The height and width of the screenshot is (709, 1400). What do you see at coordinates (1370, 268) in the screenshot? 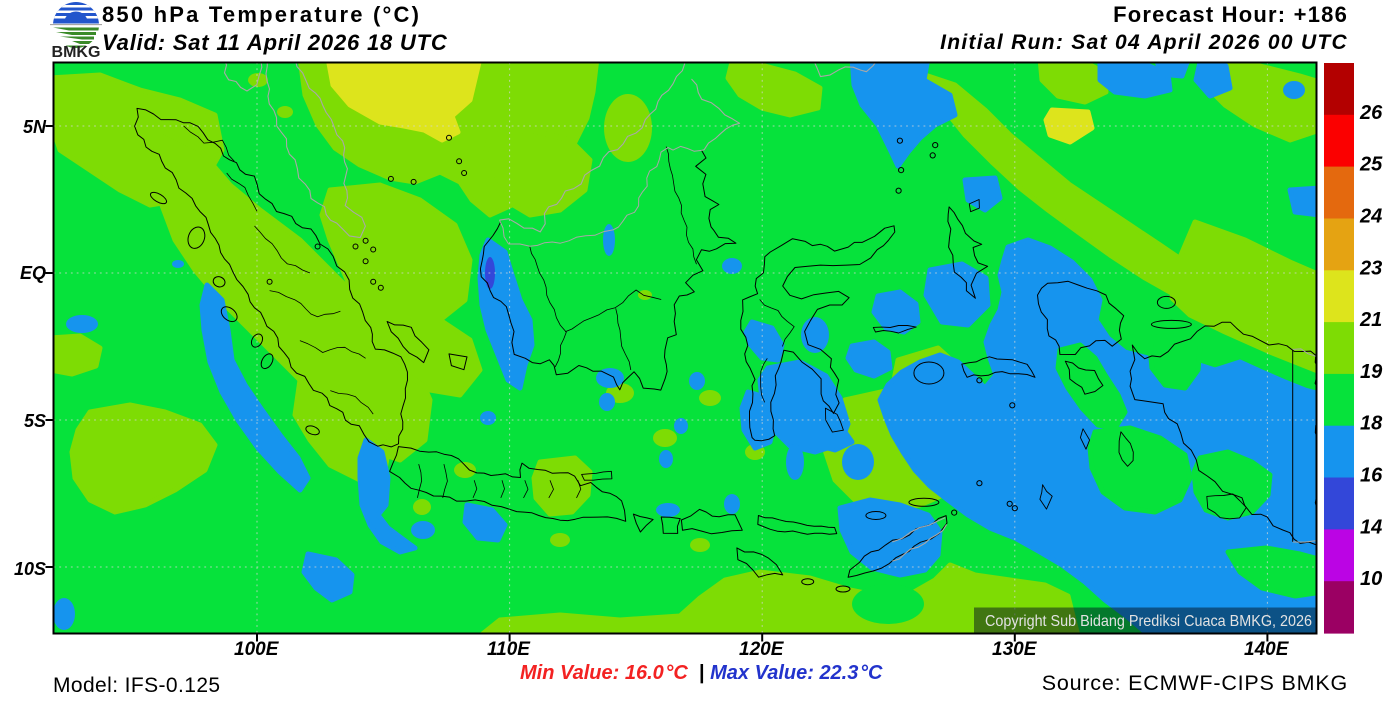
I see `svg-text: 23` at bounding box center [1370, 268].